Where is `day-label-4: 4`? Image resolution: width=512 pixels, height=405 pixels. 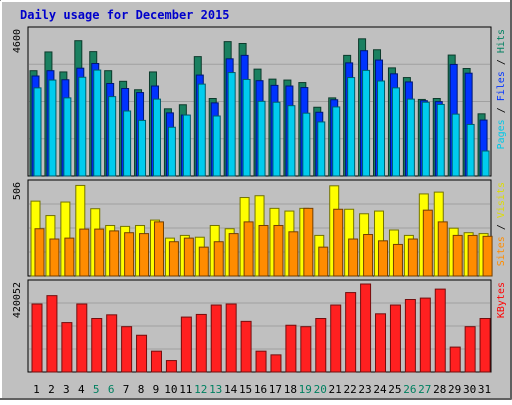
day-label-4: 4 is located at coordinates (81, 389).